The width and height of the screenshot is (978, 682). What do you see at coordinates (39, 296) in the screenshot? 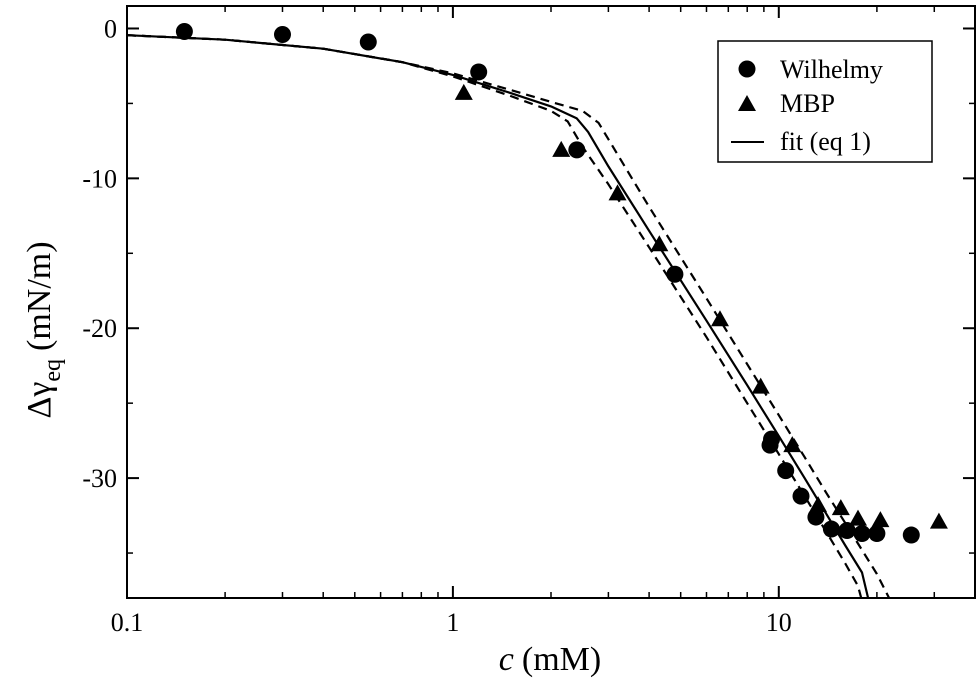
I see `y-axis-label-unit: (mN/m)` at bounding box center [39, 296].